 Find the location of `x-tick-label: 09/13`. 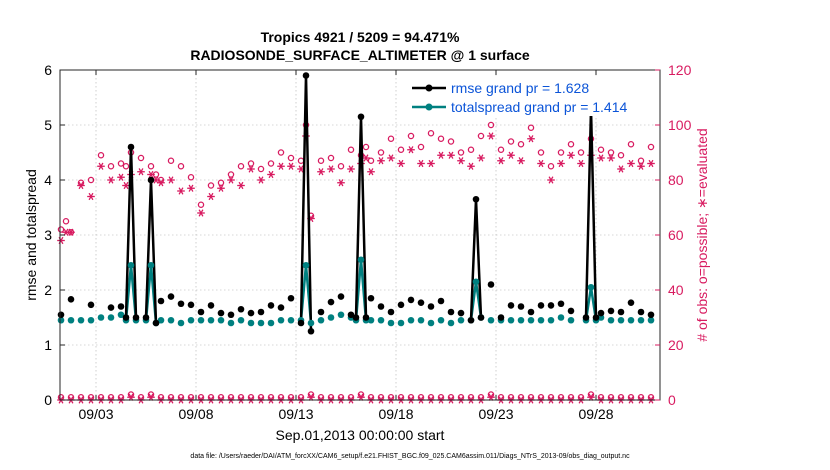

x-tick-label: 09/13 is located at coordinates (295, 414).